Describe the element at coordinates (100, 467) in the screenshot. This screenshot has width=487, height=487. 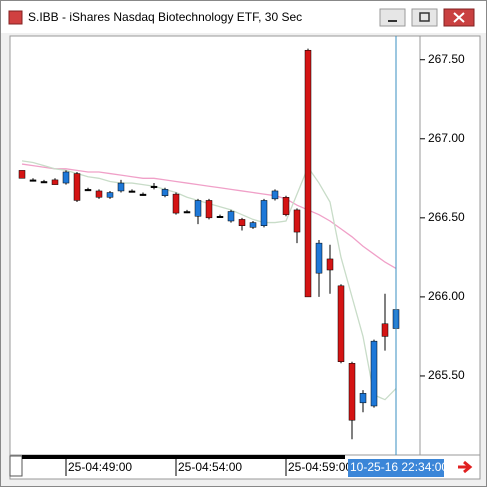
I see `x-tick-label: 25-04:49:00` at that location.